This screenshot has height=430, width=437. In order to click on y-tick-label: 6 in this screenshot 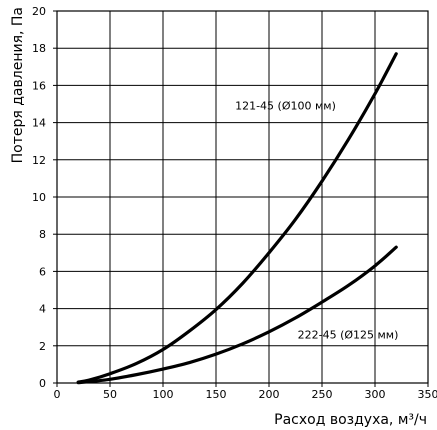, I will do `click(42, 271)`.